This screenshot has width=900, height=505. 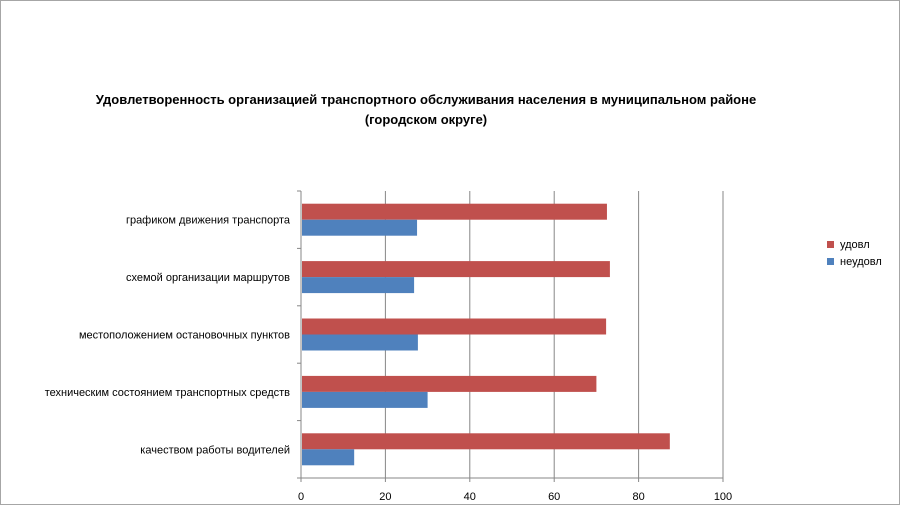 I want to click on x-tick-label: 40, so click(x=470, y=497).